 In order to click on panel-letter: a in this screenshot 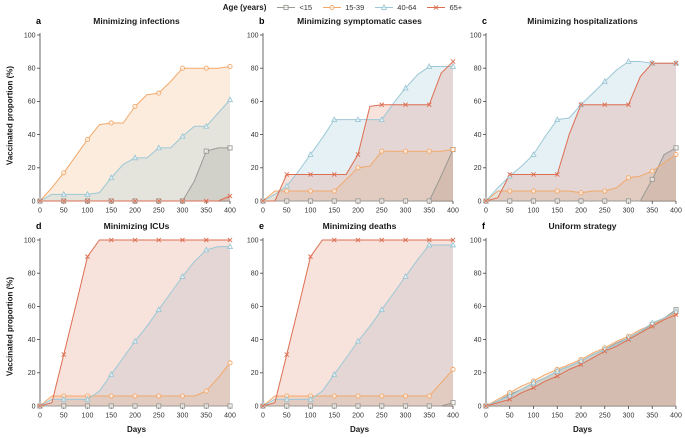, I will do `click(39, 21)`.